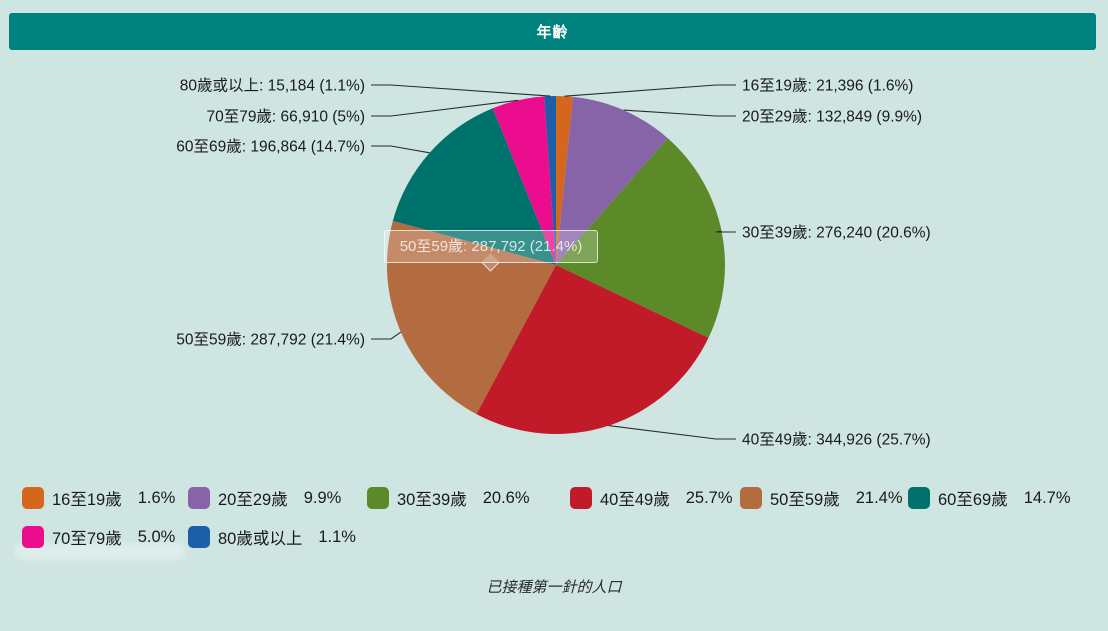 The height and width of the screenshot is (631, 1108). I want to click on legend-label-5: 60至69歲, so click(973, 500).